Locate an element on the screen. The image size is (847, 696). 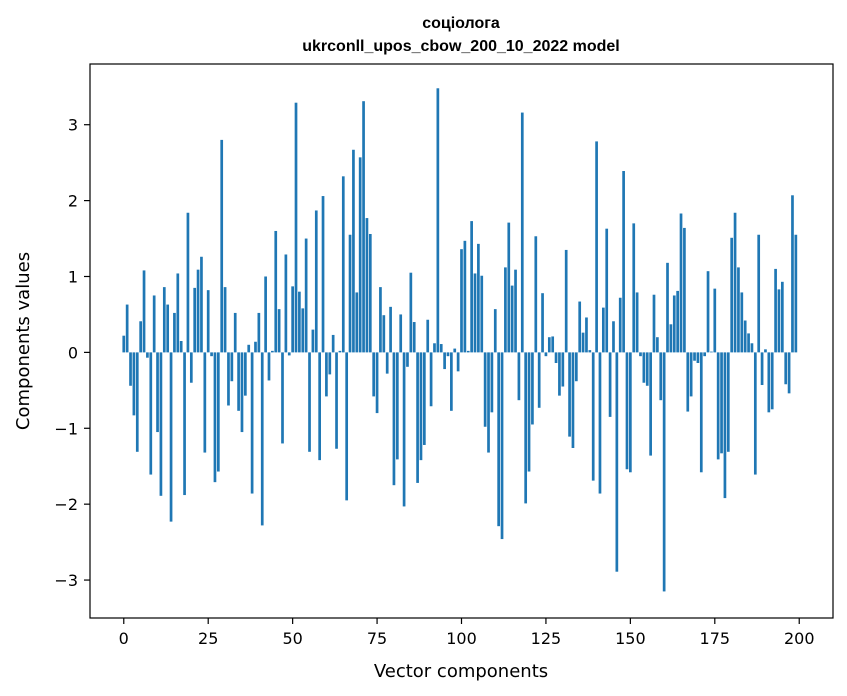
x-tick-label-2: 50 is located at coordinates (292, 638).